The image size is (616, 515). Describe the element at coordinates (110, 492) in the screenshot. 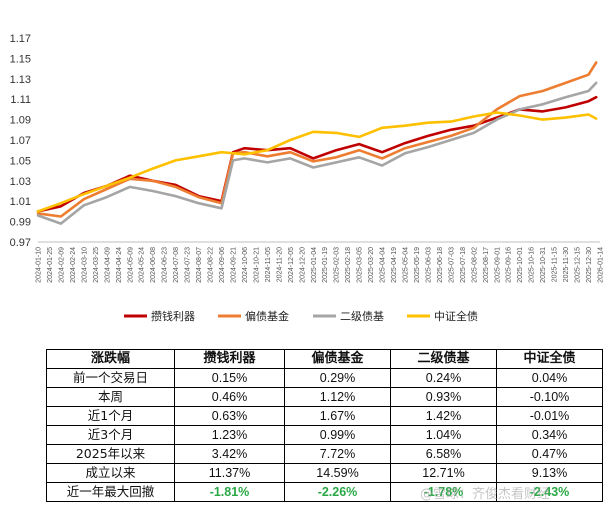

I see `row-label: 近一年最大回撤` at that location.